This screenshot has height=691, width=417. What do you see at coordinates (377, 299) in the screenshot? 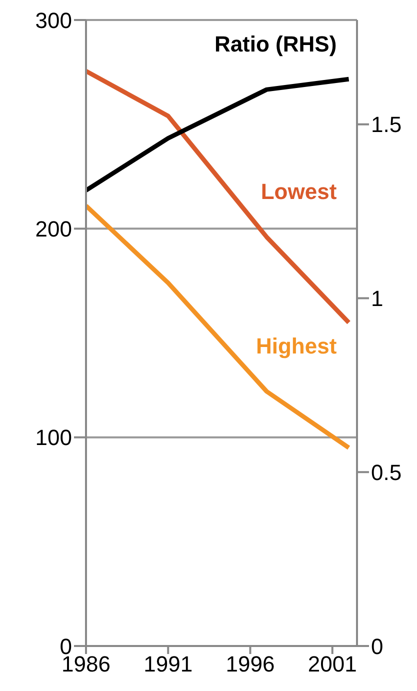
I see `y2-tick-label: 1` at bounding box center [377, 299].